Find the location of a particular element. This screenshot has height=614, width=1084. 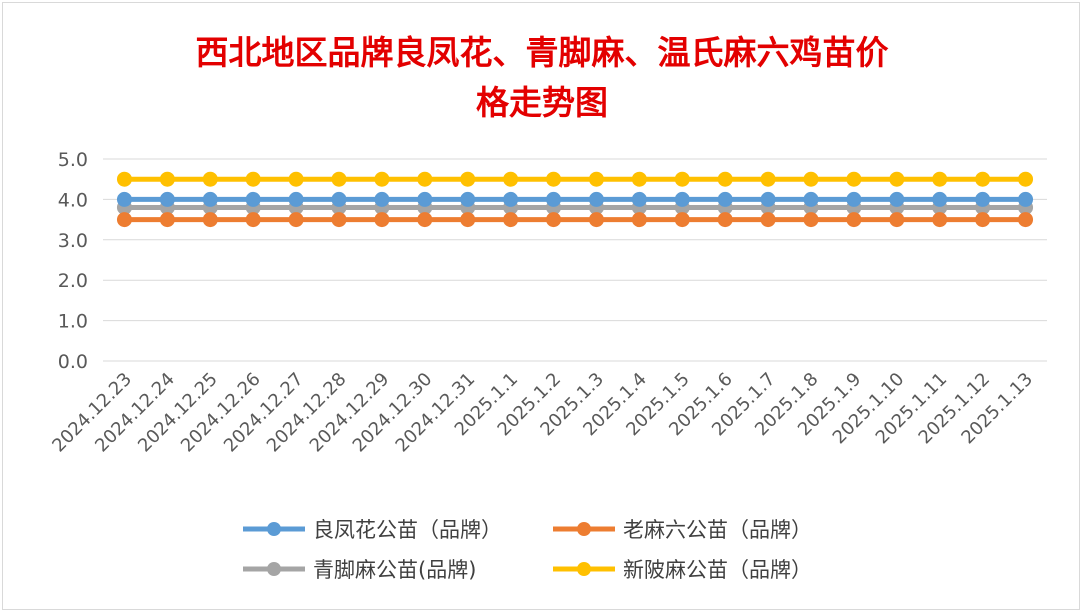

legend-entry: 新陂麻公苗（品牌） is located at coordinates (682, 570).